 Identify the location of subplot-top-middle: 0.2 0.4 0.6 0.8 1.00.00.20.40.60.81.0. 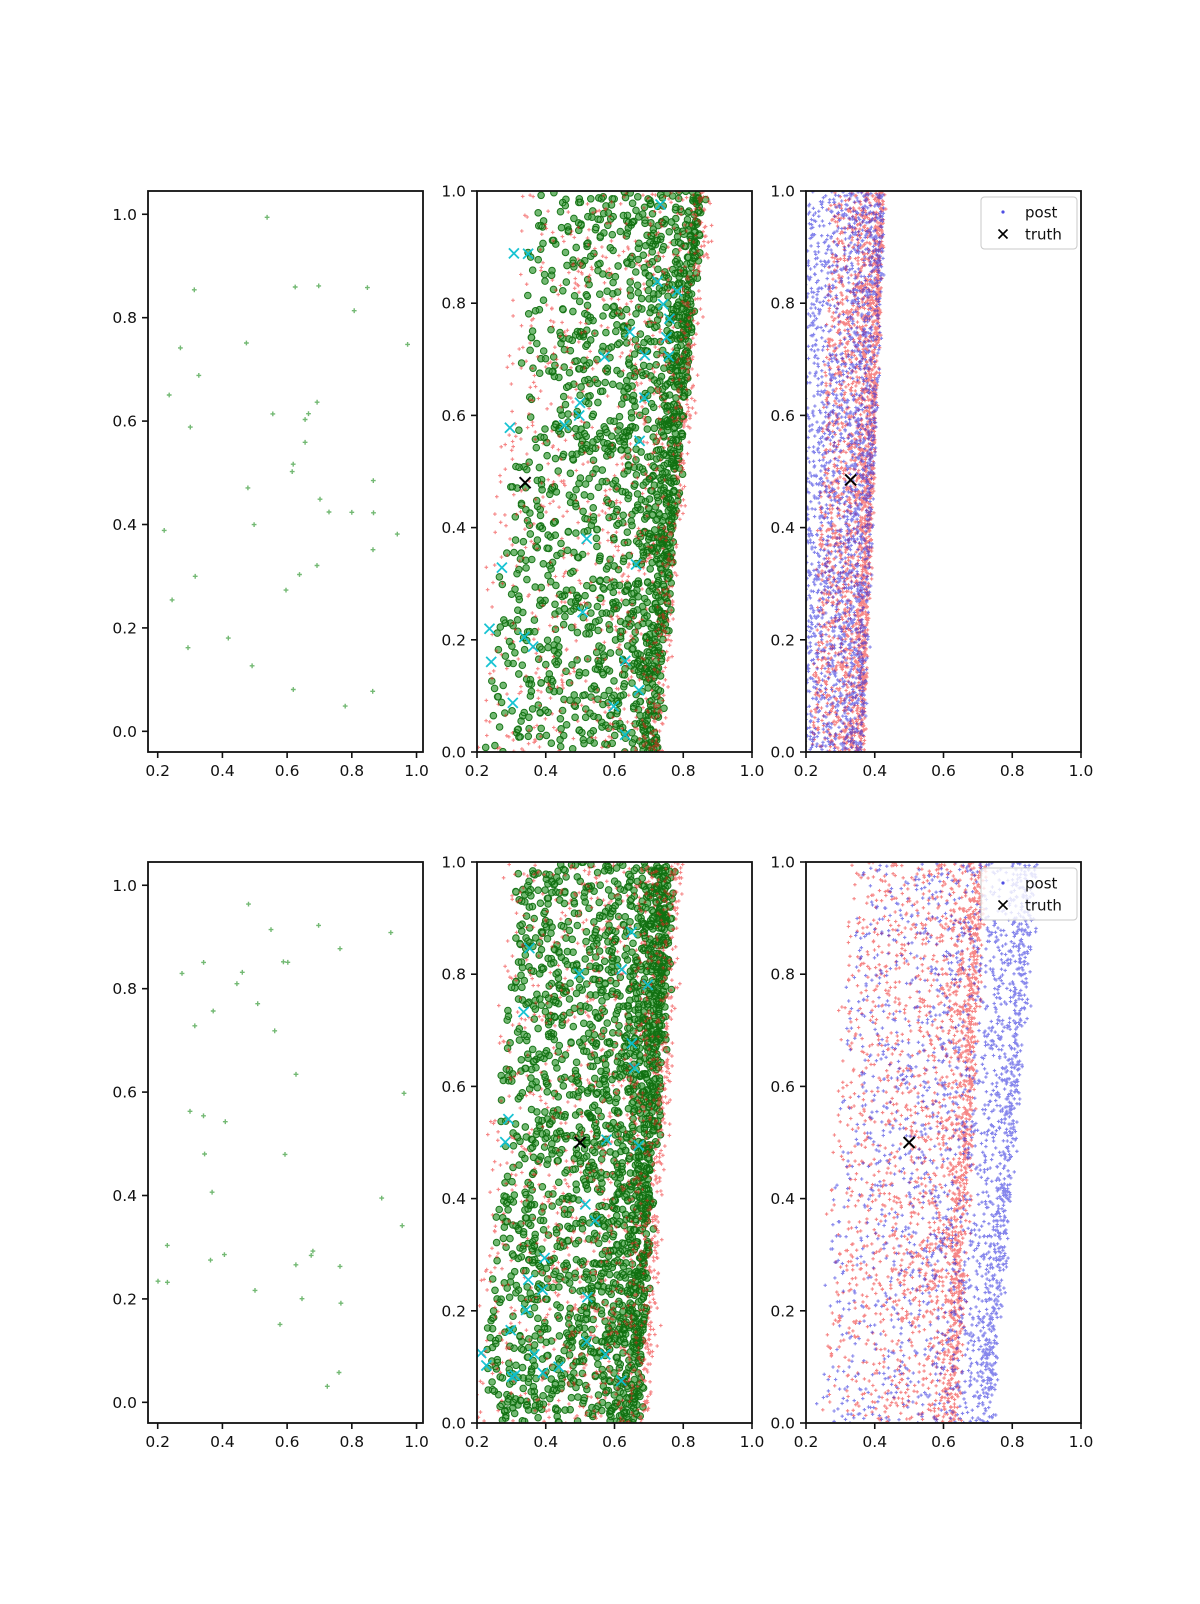
(602, 482).